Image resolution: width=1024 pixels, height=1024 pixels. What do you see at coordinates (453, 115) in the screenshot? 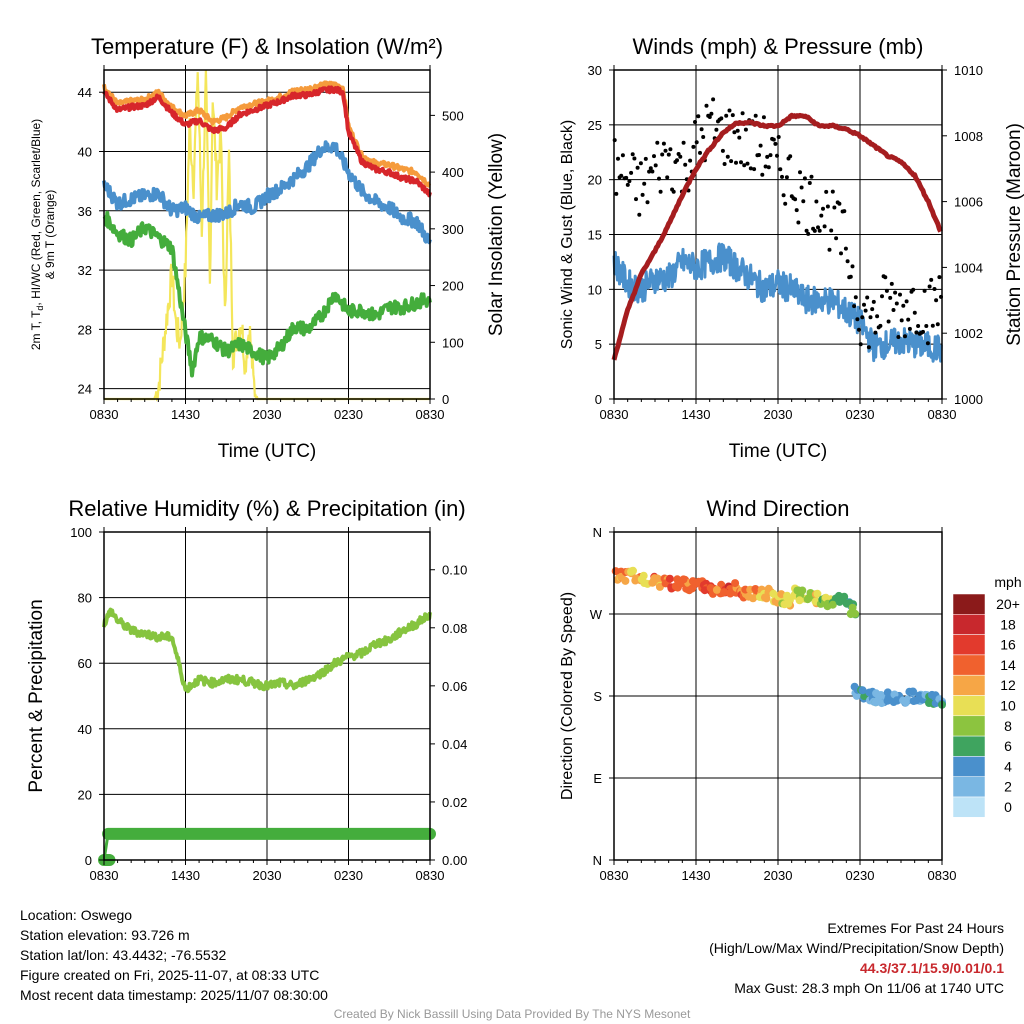
I see `y2-tick-label: 500` at bounding box center [453, 115].